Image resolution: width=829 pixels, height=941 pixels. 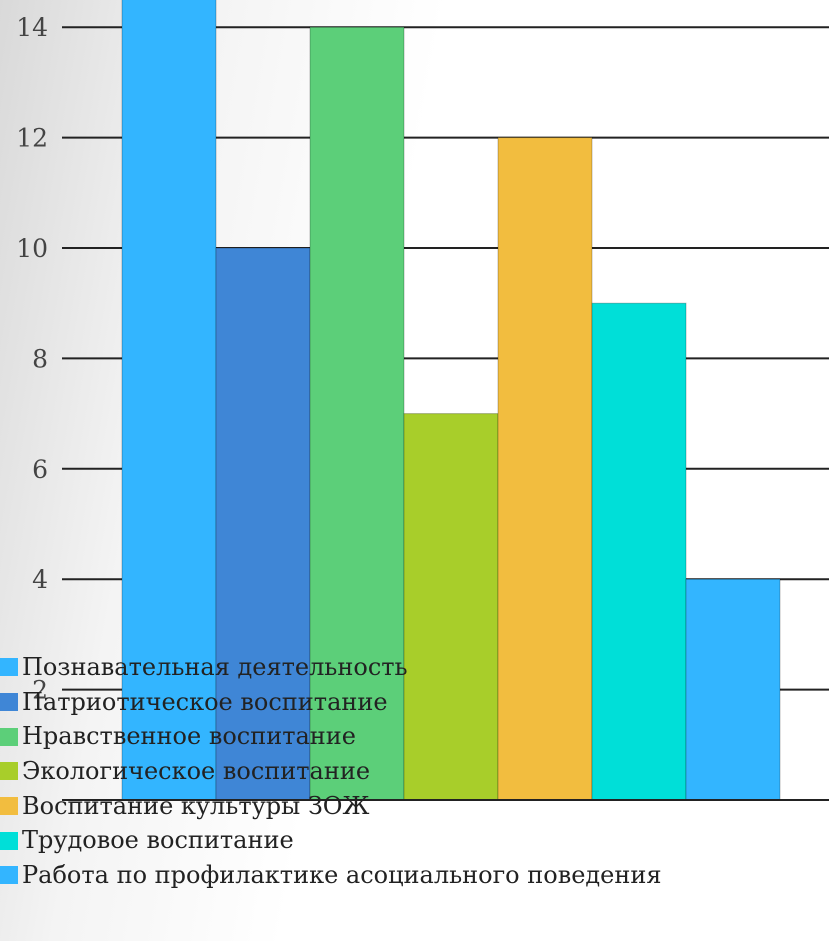 What do you see at coordinates (414, 702) in the screenshot?
I see `legend-item: Патриотическое воспитание` at bounding box center [414, 702].